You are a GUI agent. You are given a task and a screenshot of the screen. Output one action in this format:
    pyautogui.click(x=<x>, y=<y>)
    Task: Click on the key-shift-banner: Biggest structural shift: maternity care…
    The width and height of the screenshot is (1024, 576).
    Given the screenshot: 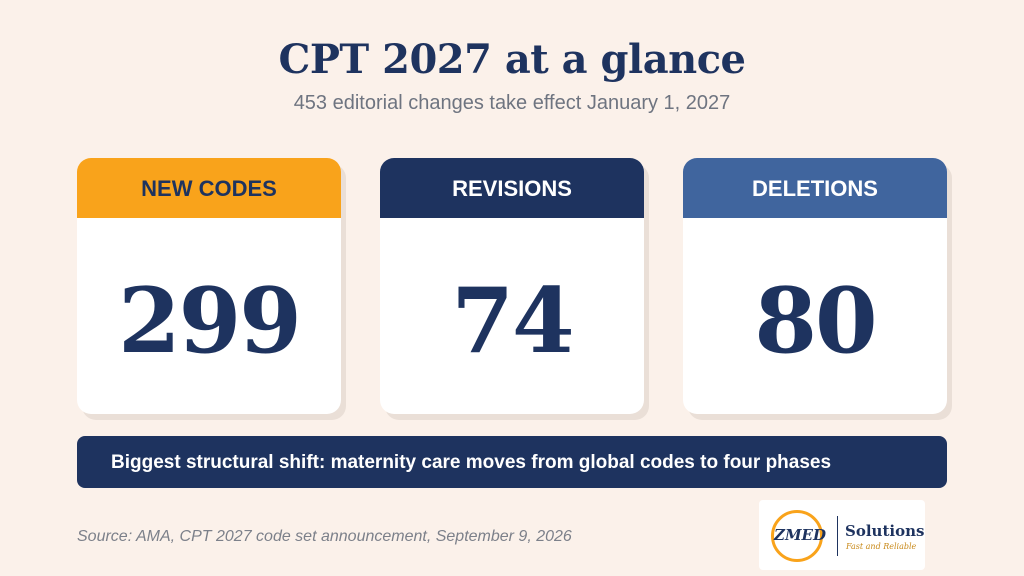 What is the action you would take?
    pyautogui.click(x=512, y=462)
    